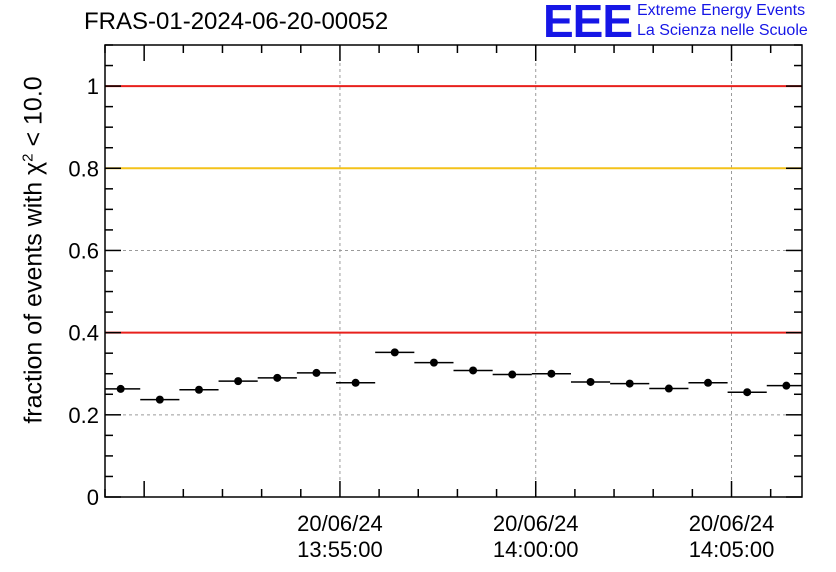 This screenshot has height=572, width=836. What do you see at coordinates (33, 115) in the screenshot?
I see `y-axis-label-suffix: < 10.0` at bounding box center [33, 115].